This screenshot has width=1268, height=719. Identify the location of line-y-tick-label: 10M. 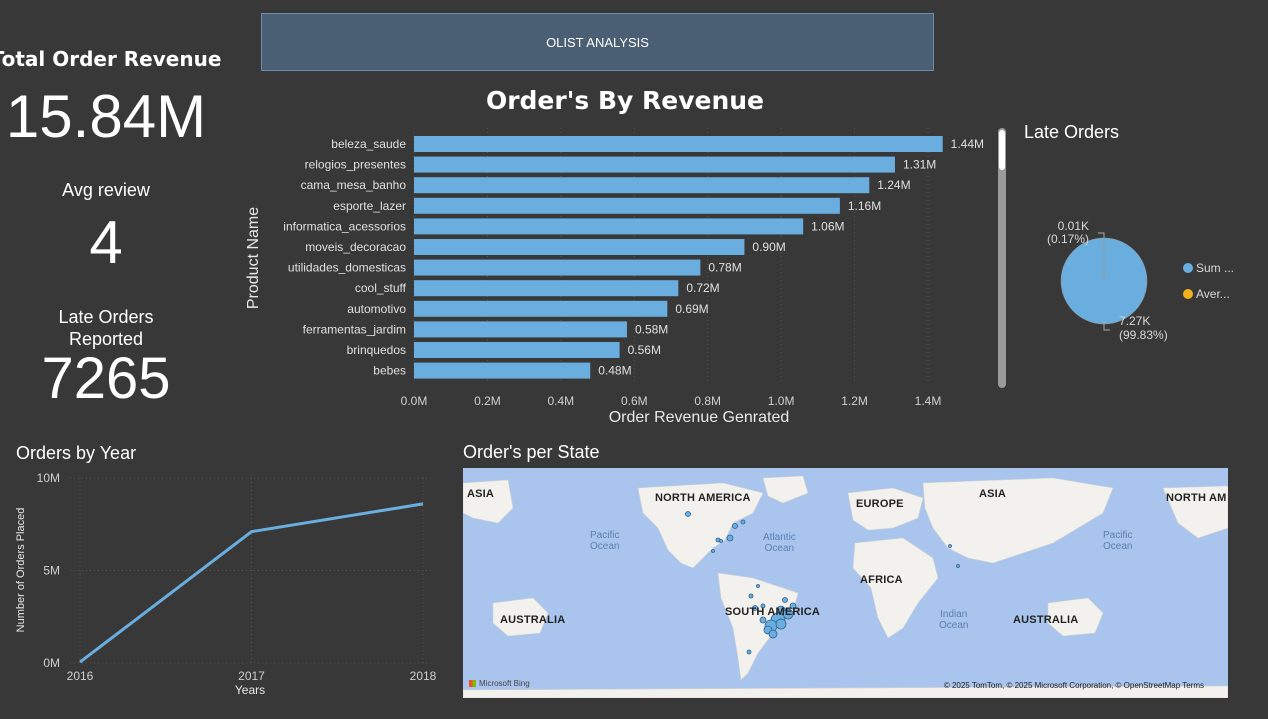
(48, 478).